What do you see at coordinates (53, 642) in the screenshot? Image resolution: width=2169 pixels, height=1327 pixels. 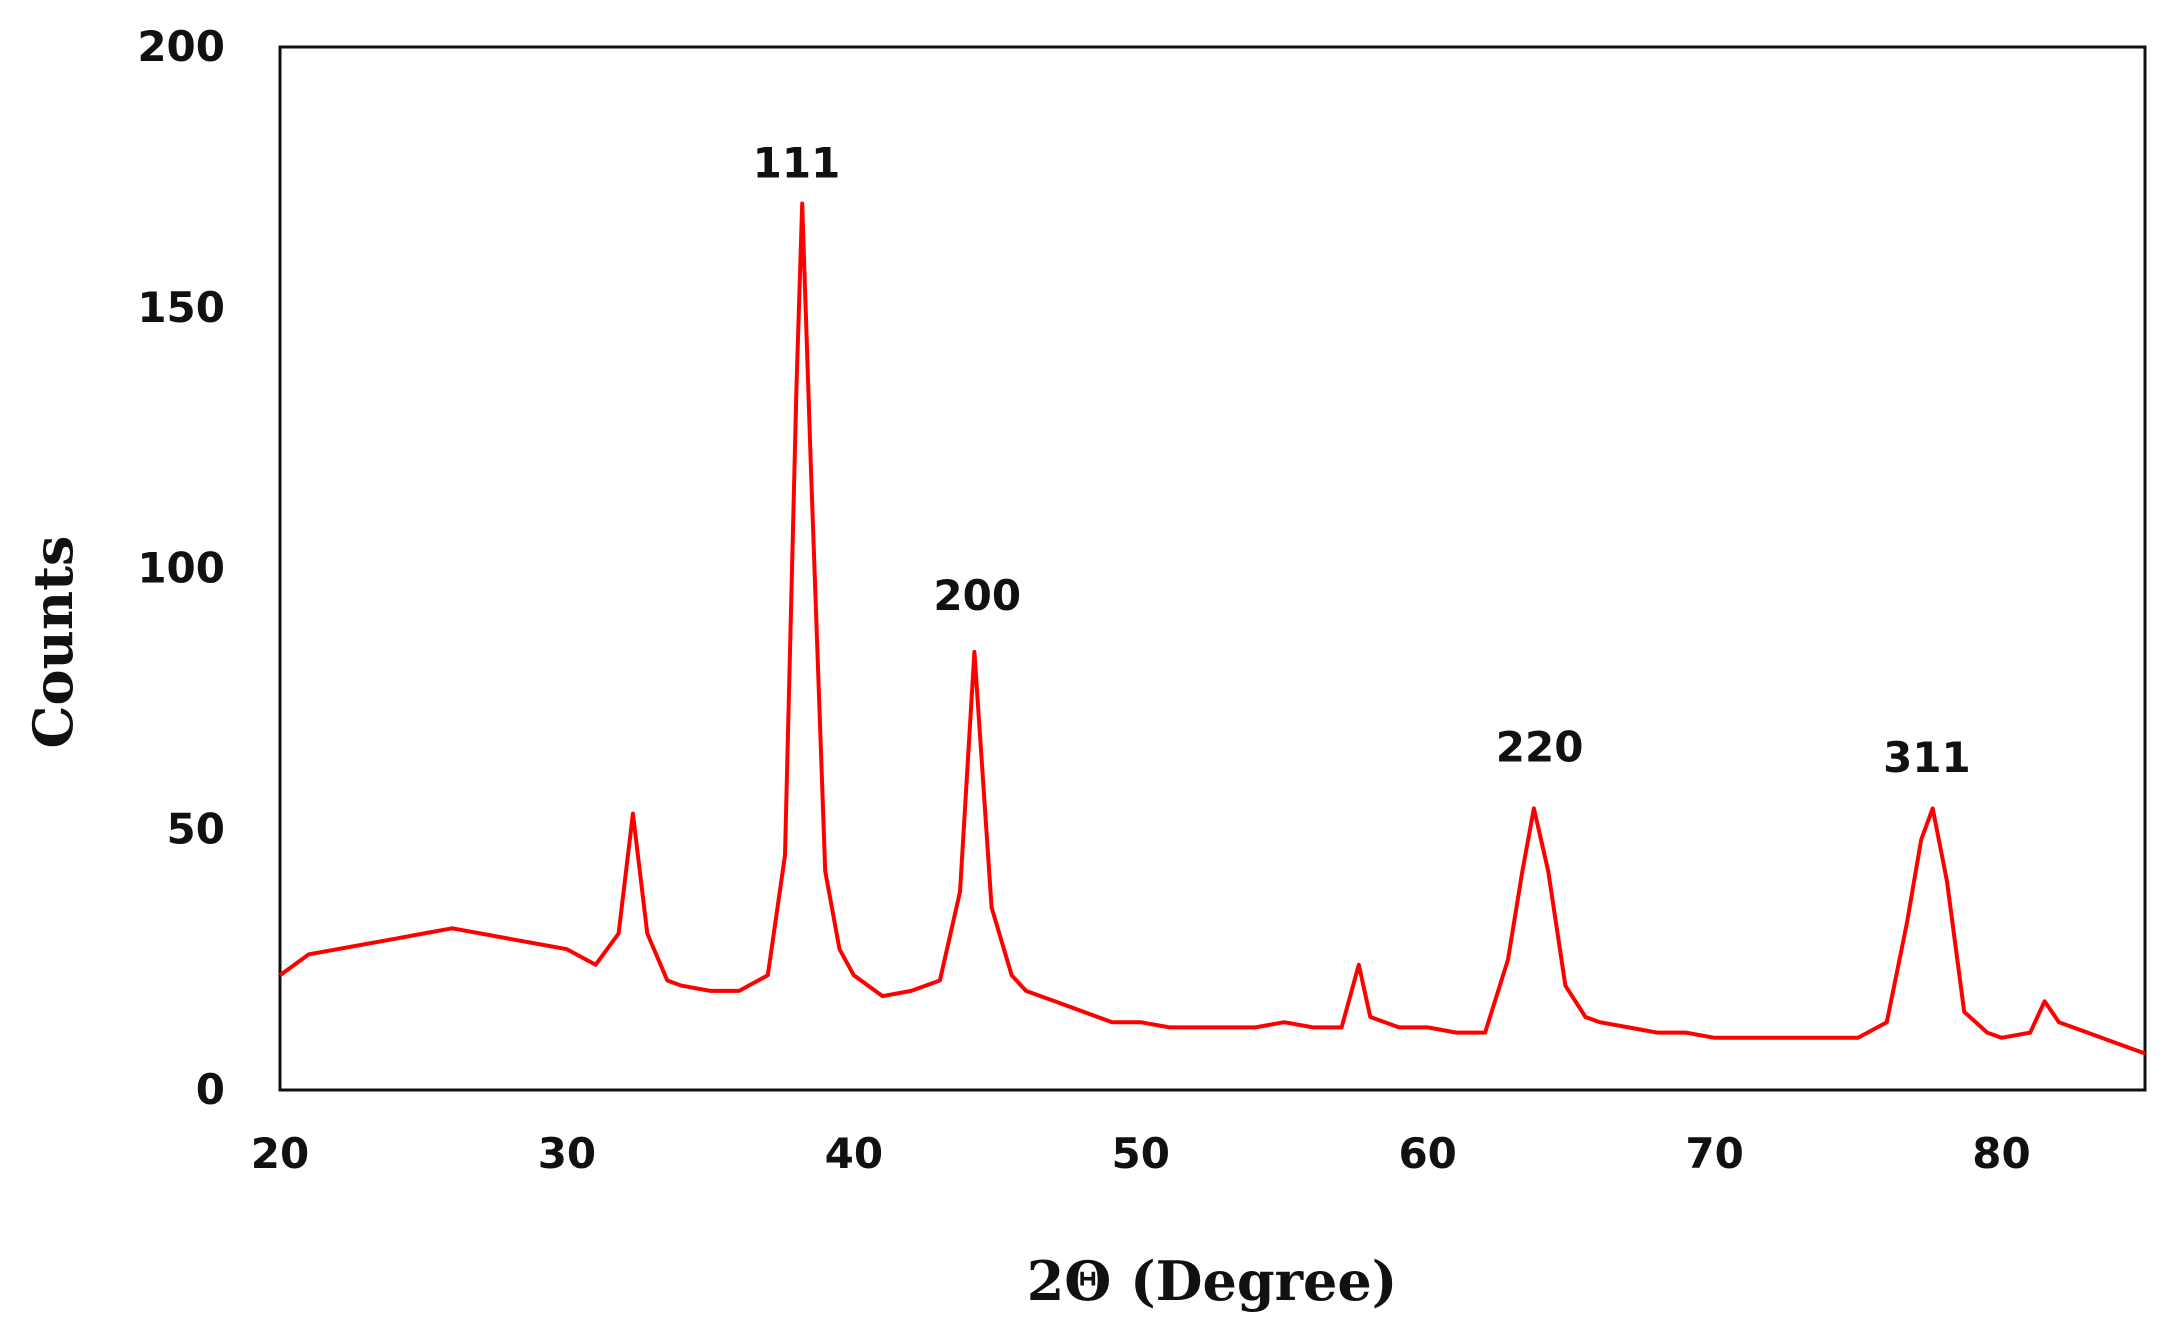 I see `y-axis-title: Counts` at bounding box center [53, 642].